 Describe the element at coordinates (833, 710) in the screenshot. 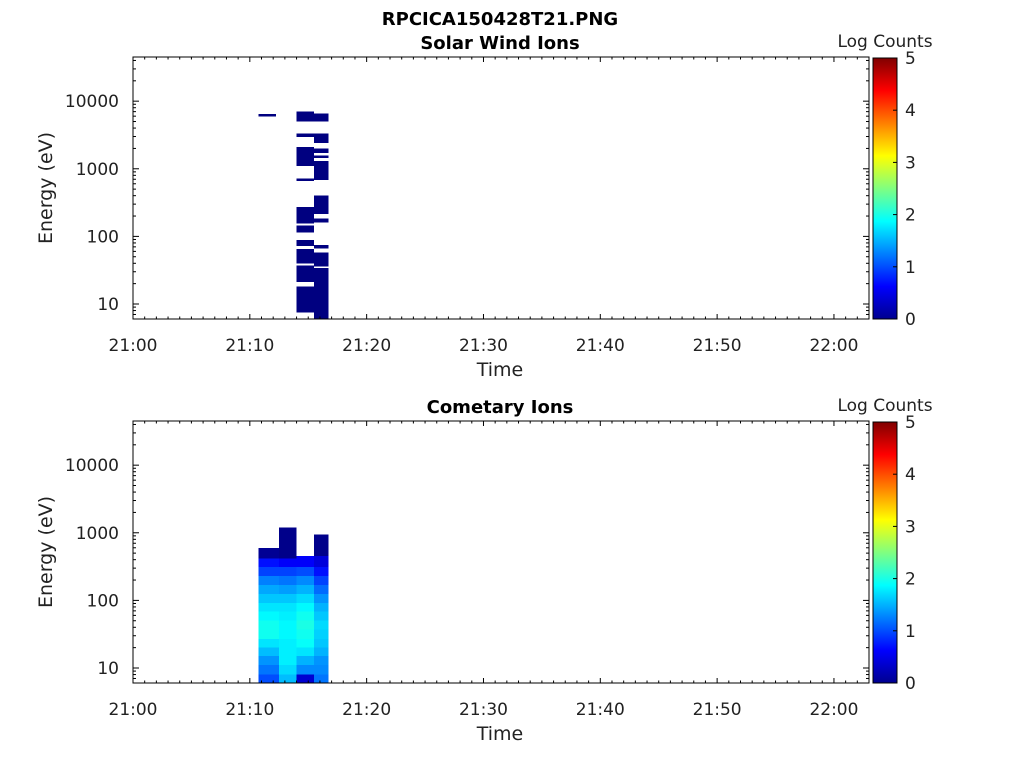

I see `x-tick-label: 22:00` at that location.